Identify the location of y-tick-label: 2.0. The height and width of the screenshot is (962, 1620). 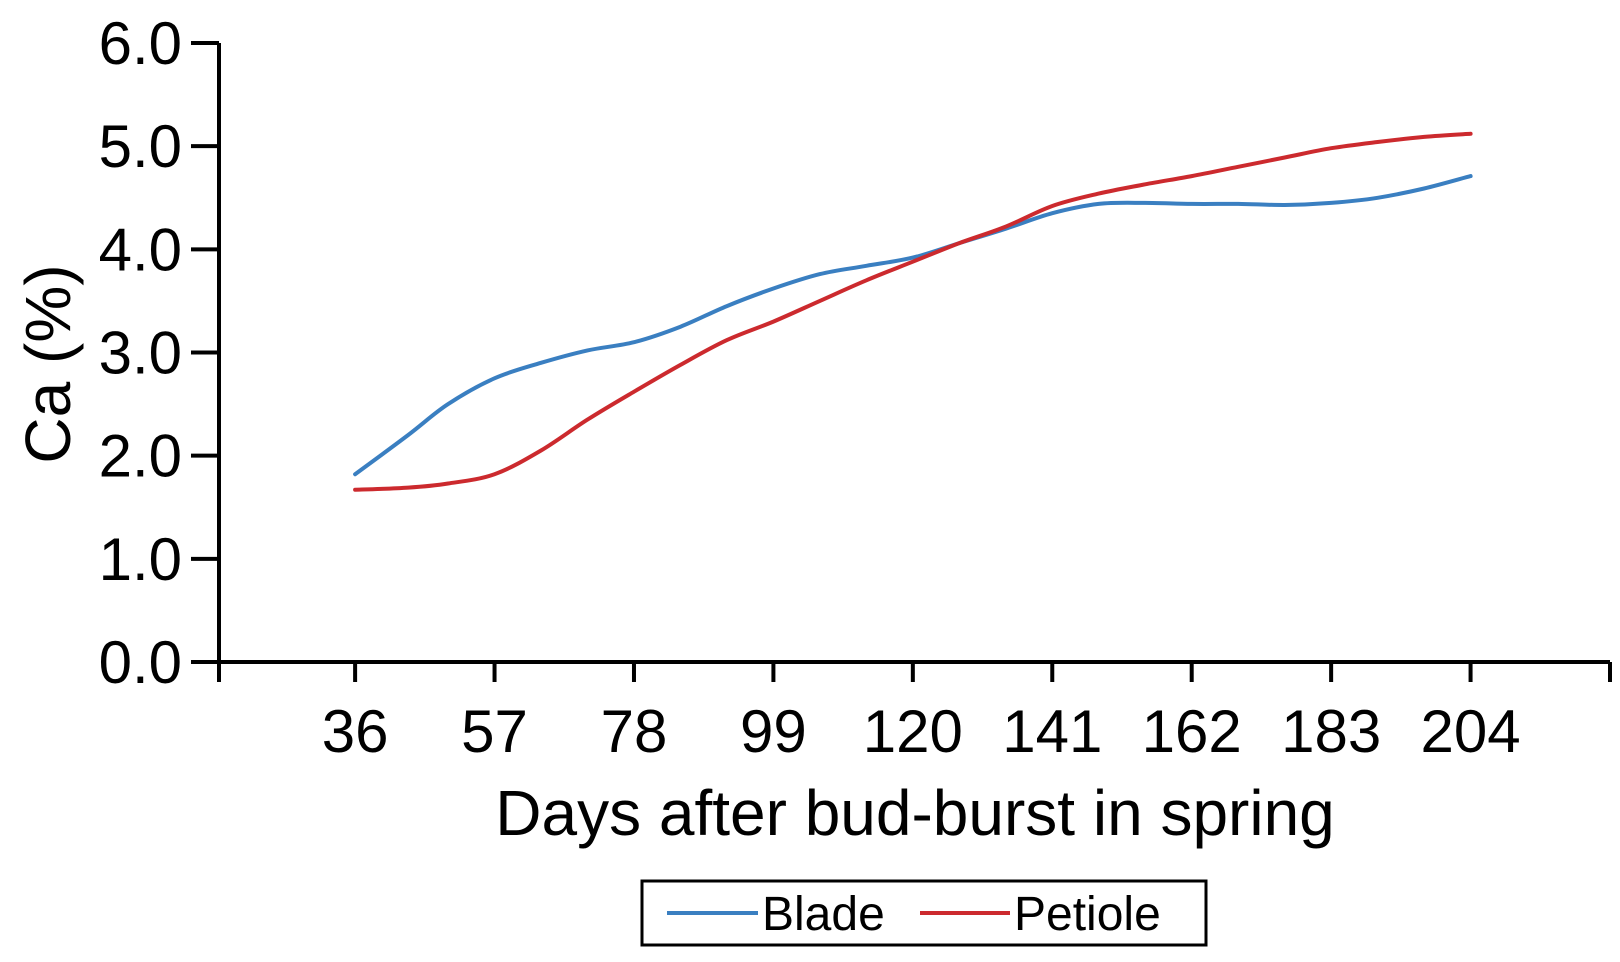
(140, 456).